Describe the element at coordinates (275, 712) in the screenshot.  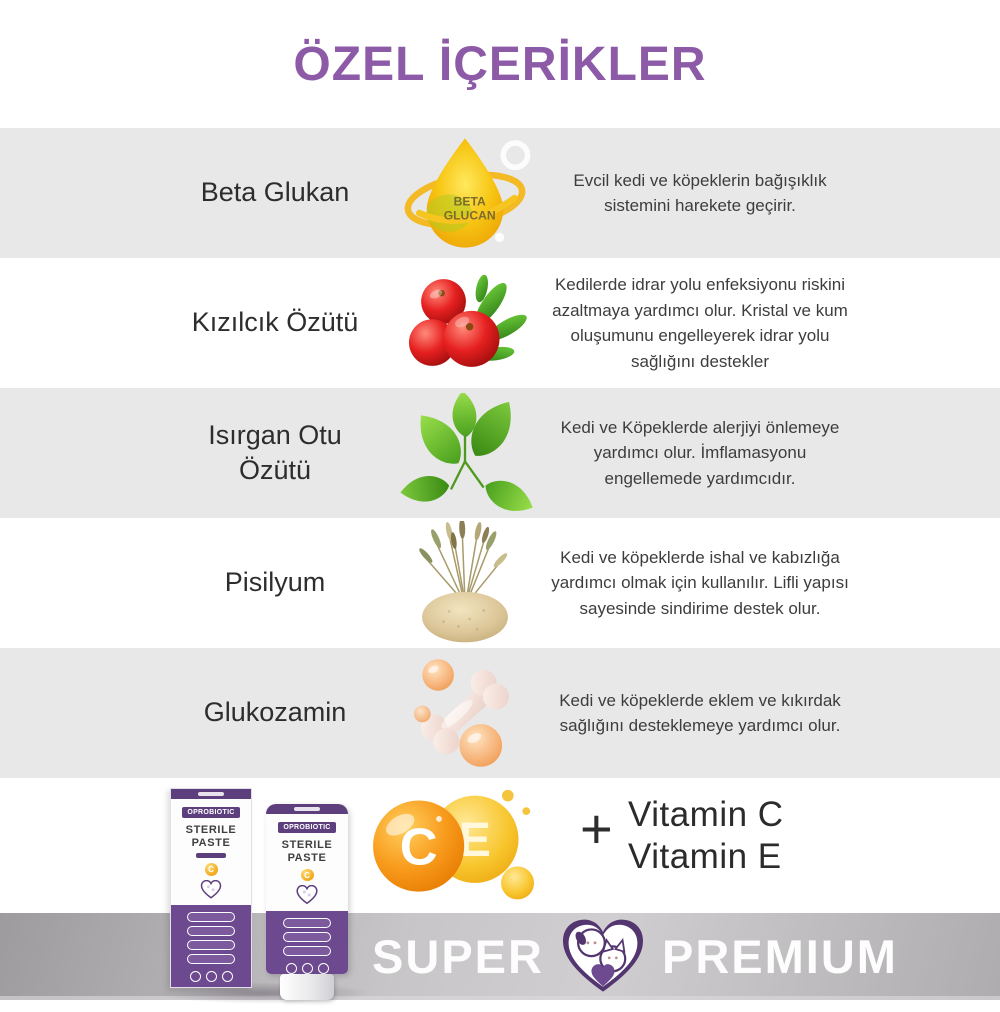
I see `ingredient-label: Glukozamin` at that location.